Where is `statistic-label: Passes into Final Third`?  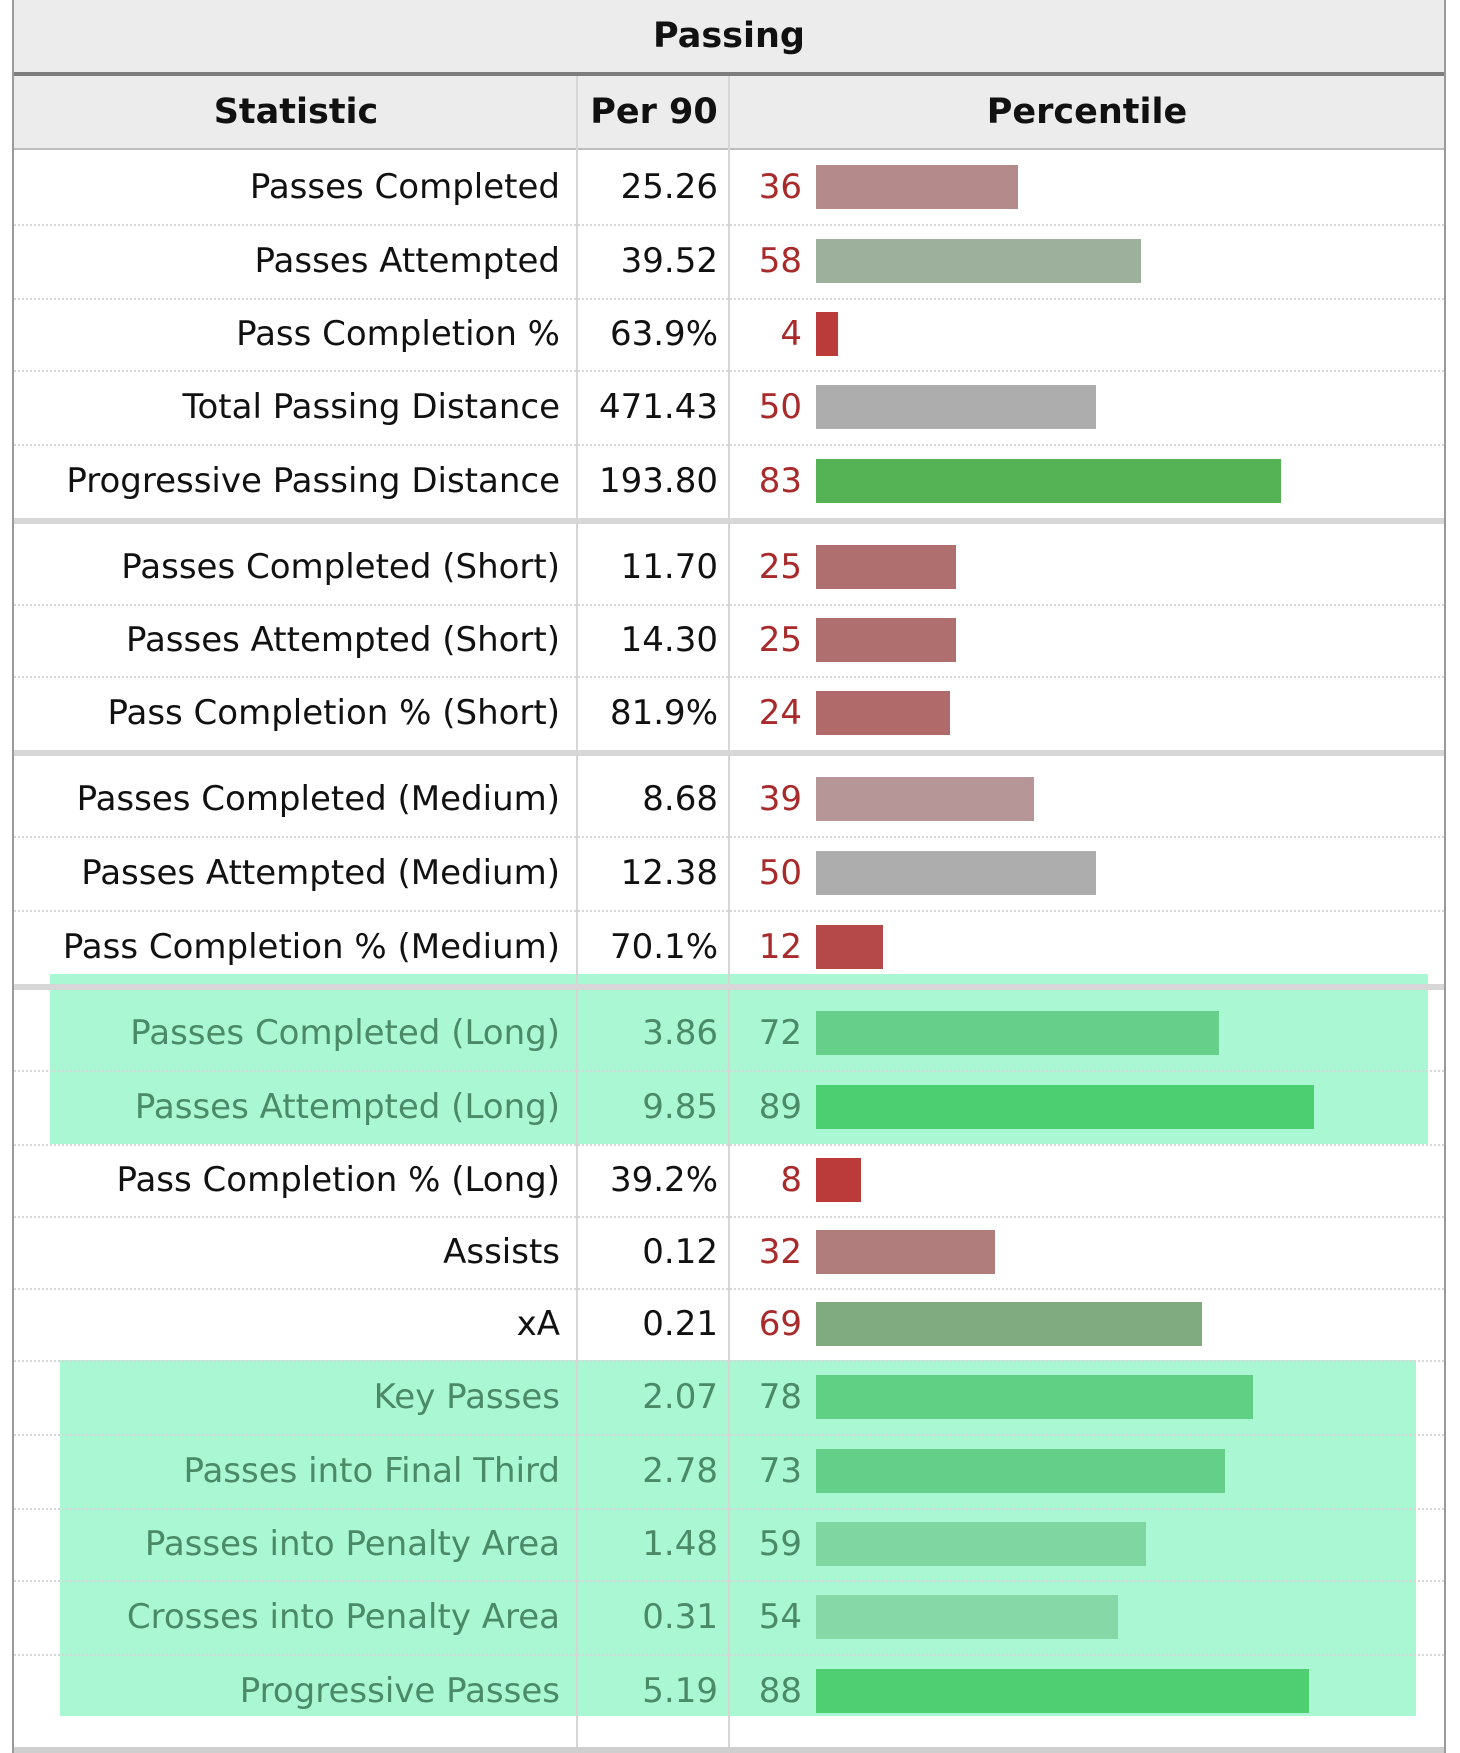 statistic-label: Passes into Final Third is located at coordinates (371, 1471).